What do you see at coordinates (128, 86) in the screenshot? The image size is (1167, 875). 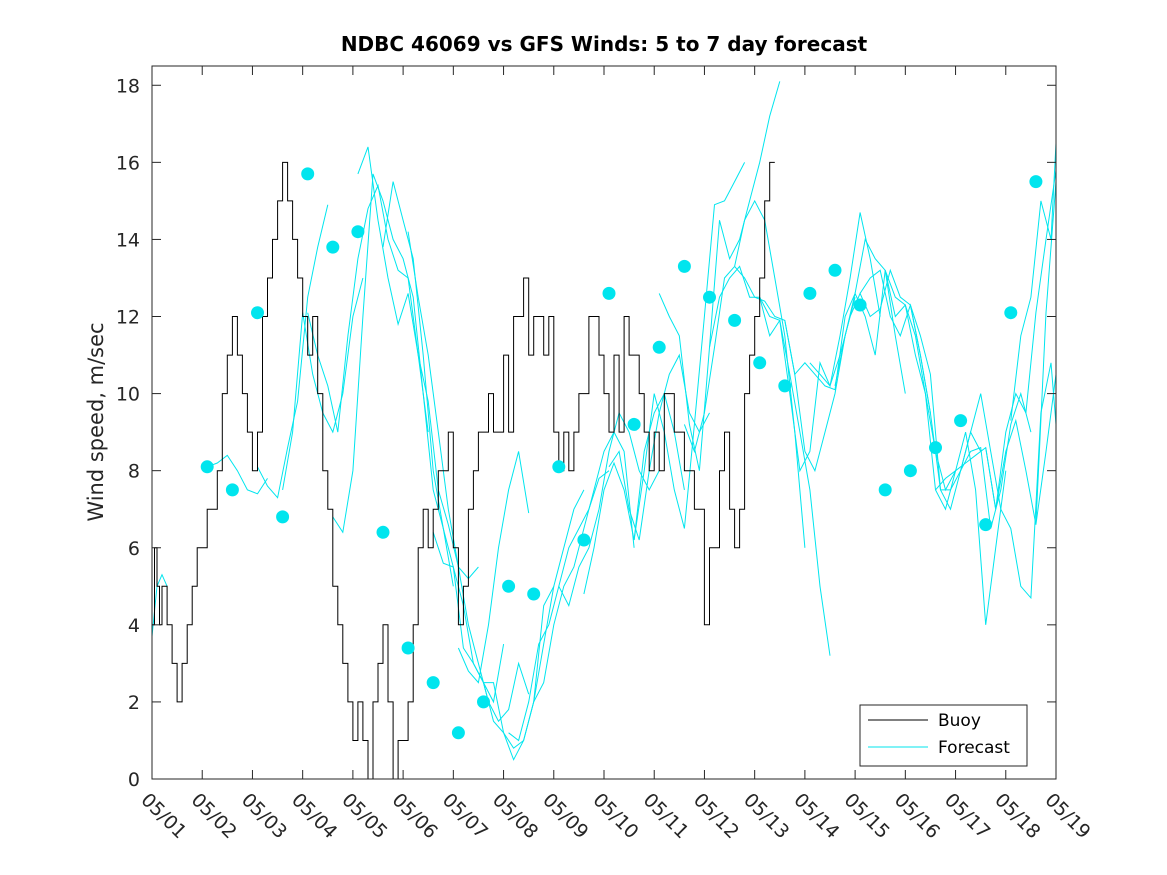 I see `y-tick-label-18: 18` at bounding box center [128, 86].